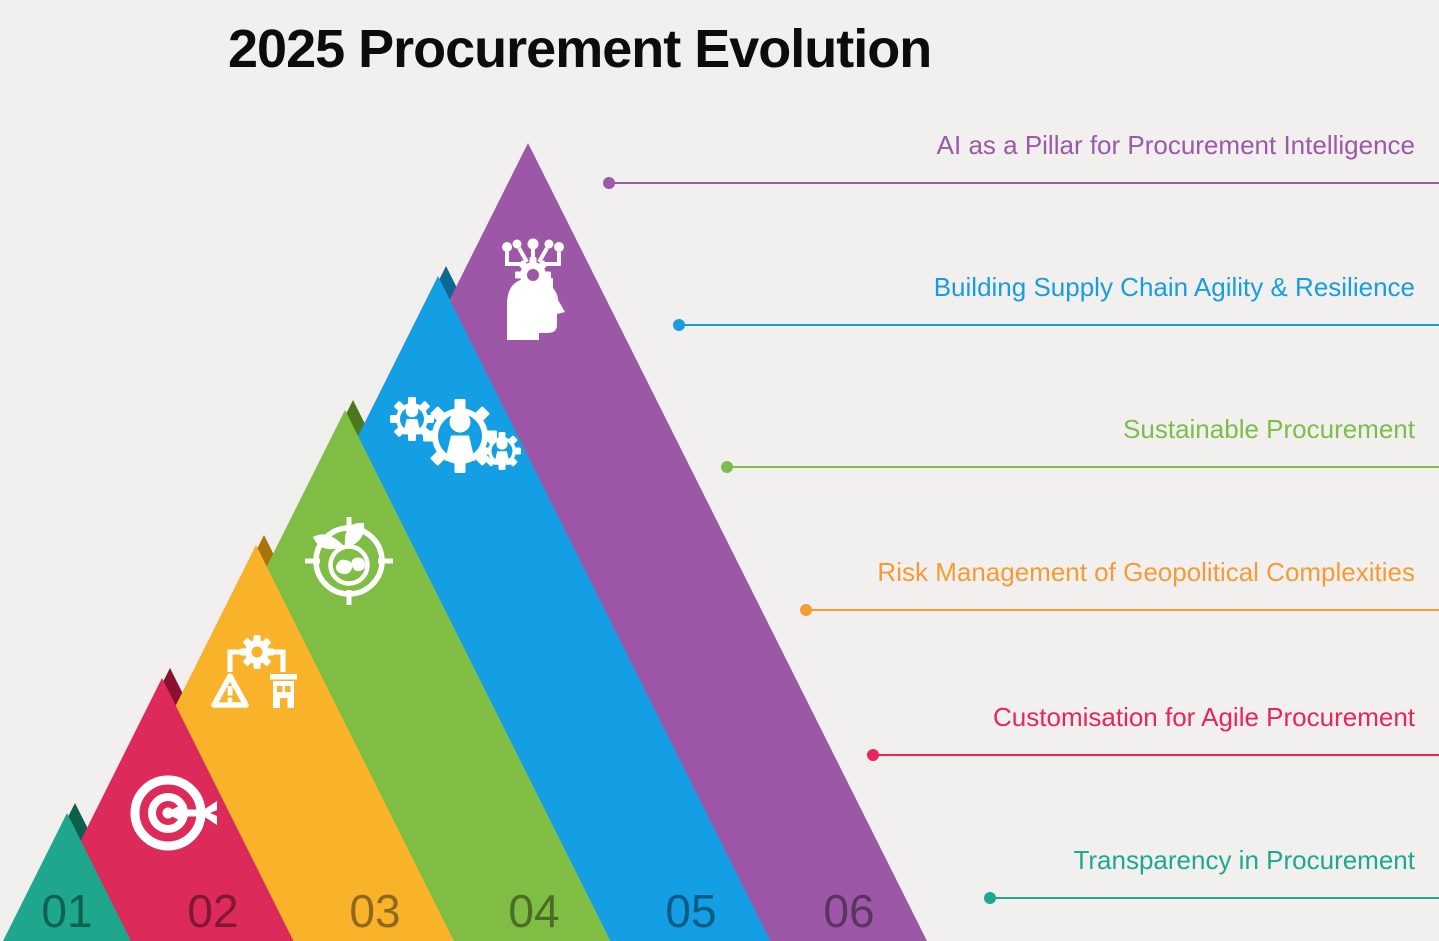 This screenshot has width=1439, height=941. Describe the element at coordinates (67, 911) in the screenshot. I see `peak-number-01: 01` at that location.